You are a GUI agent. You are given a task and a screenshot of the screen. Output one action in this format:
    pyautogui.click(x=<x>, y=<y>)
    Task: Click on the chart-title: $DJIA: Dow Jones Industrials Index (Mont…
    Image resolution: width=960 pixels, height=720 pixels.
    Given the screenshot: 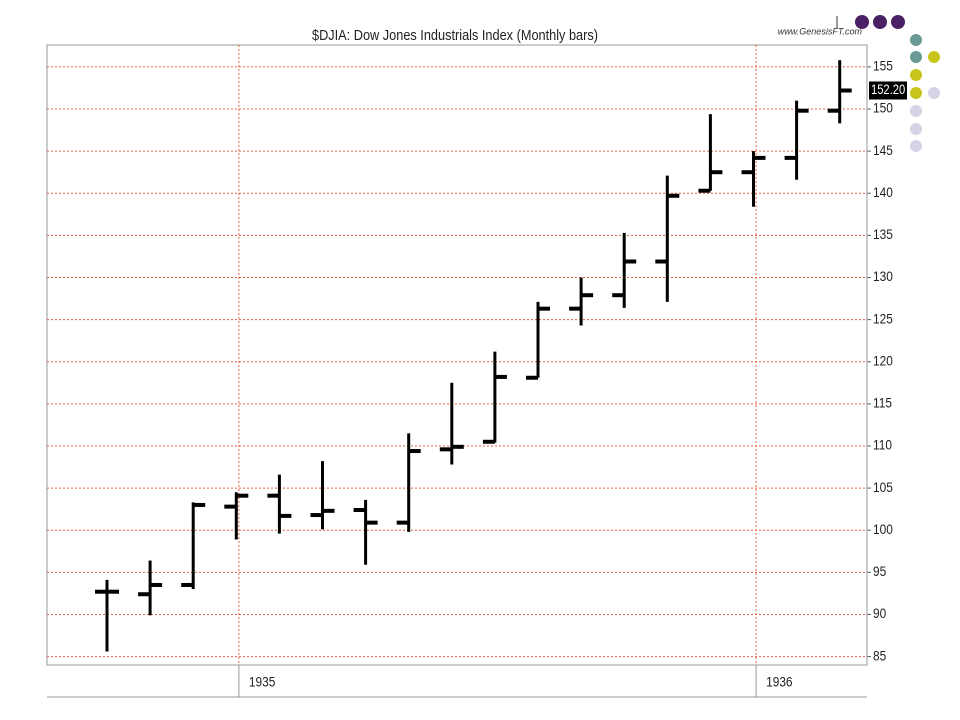 What is the action you would take?
    pyautogui.click(x=455, y=34)
    